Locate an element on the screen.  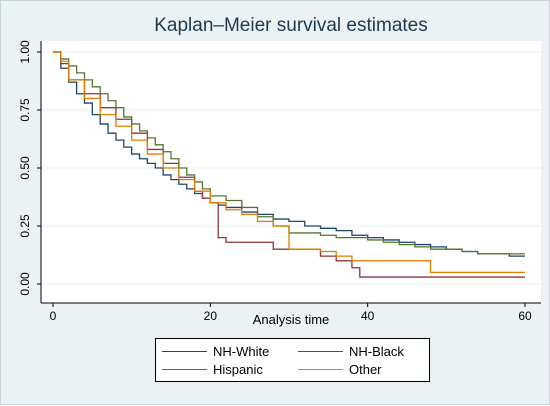
y-tick-label-4: 1.00 is located at coordinates (25, 52).